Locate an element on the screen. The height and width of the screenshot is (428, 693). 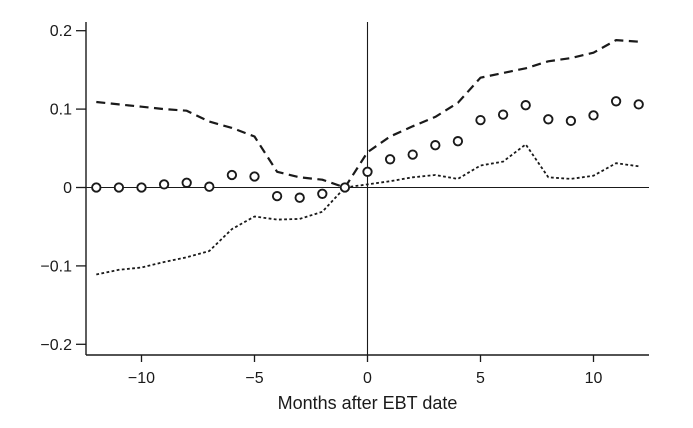
y-tick-label: 0.2 is located at coordinates (61, 31).